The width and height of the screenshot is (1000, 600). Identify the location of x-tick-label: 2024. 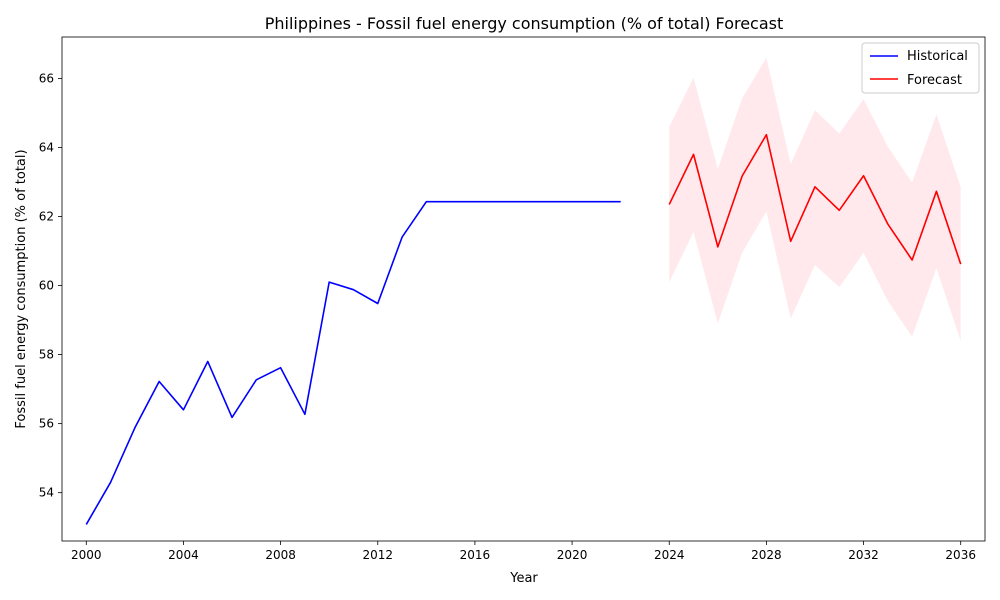
(669, 555).